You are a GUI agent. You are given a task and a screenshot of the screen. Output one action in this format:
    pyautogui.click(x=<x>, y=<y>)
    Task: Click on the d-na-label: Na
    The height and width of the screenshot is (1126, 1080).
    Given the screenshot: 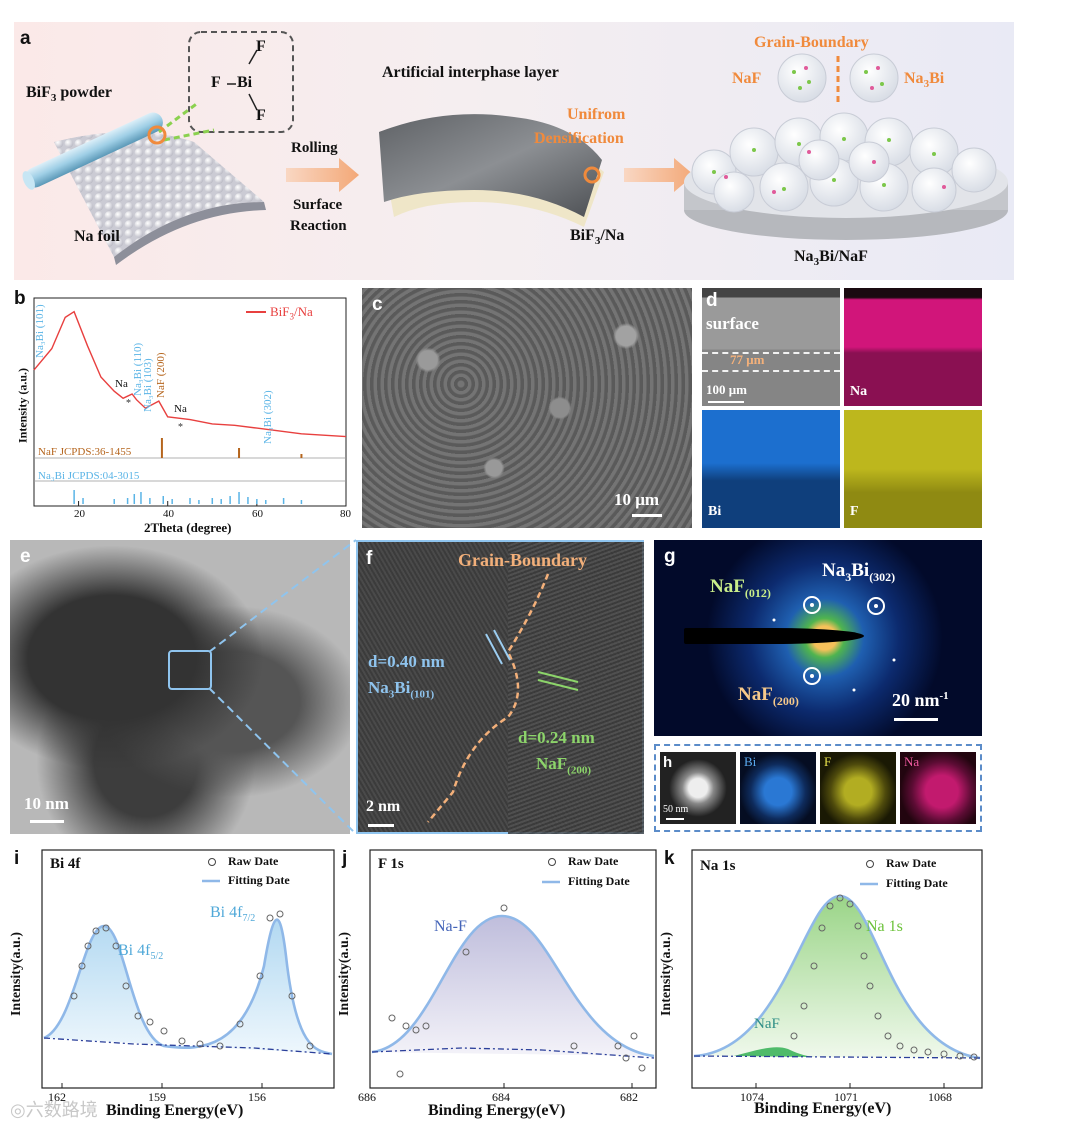 What is the action you would take?
    pyautogui.click(x=859, y=391)
    